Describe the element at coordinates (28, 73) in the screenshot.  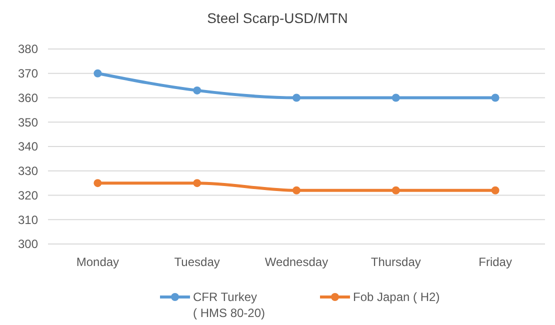
I see `y-tick-label: 370` at that location.